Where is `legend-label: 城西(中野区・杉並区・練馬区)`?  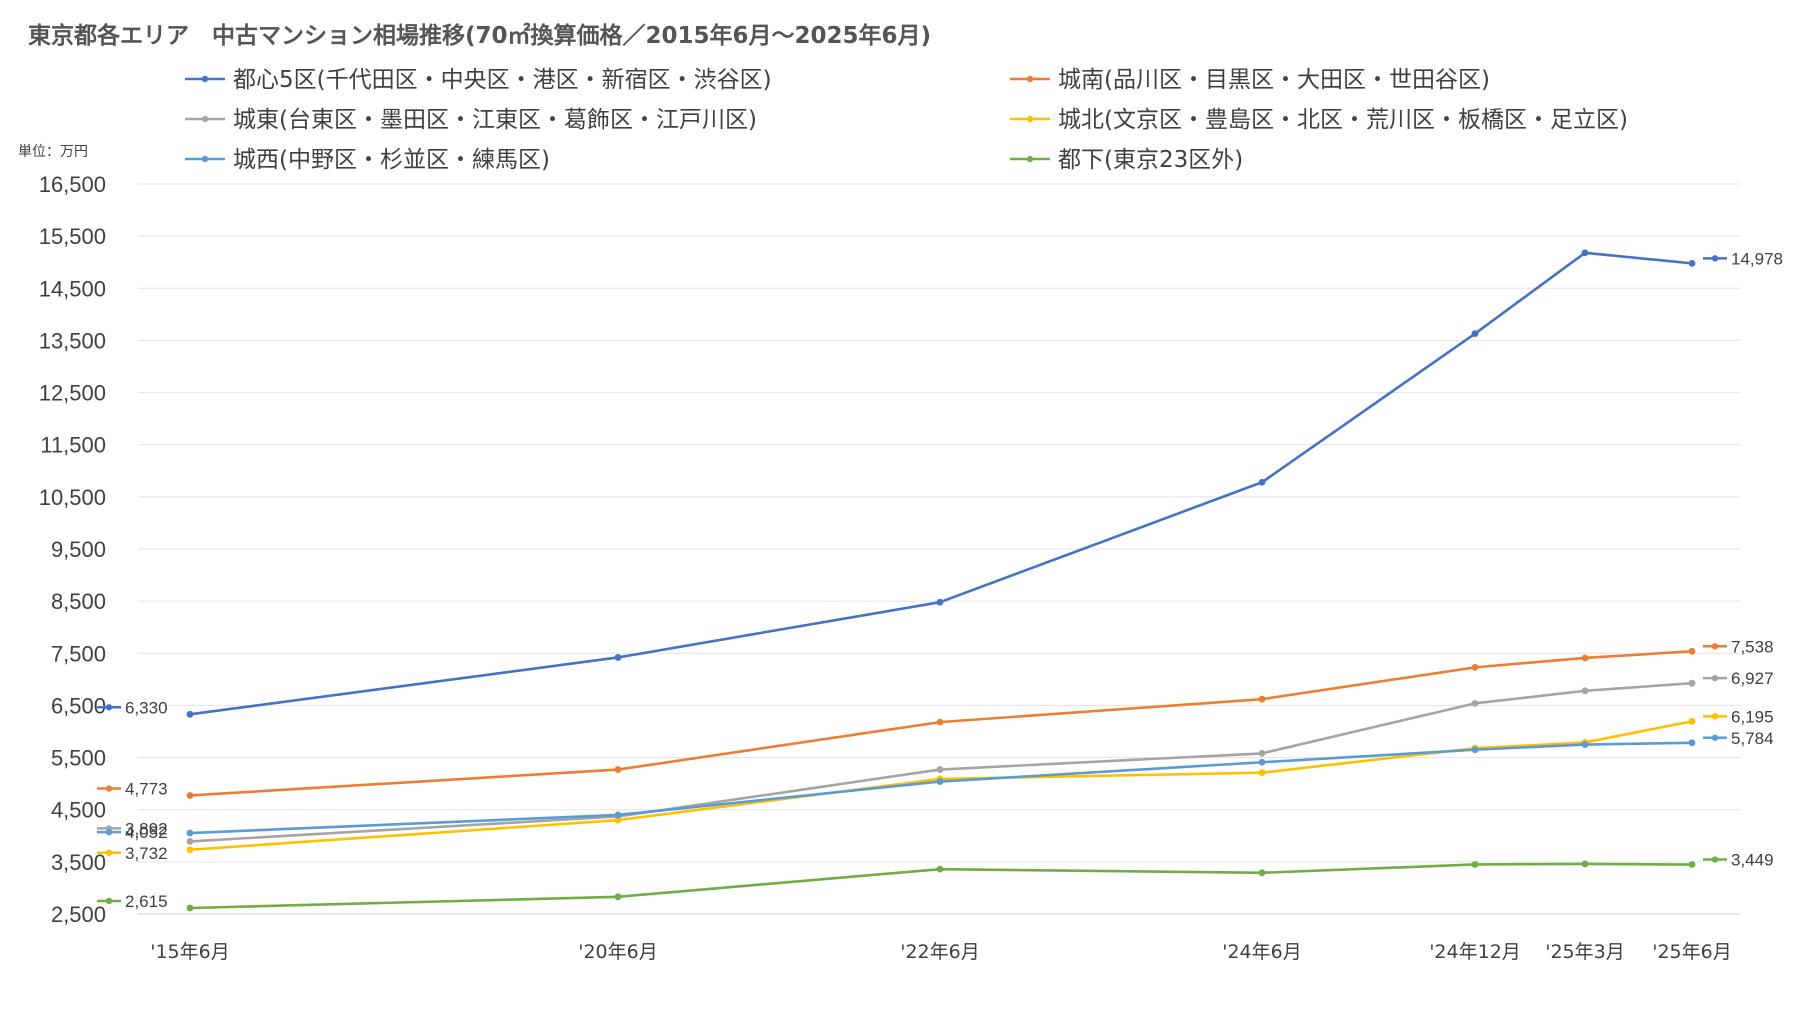 legend-label: 城西(中野区・杉並区・練馬区) is located at coordinates (391, 160).